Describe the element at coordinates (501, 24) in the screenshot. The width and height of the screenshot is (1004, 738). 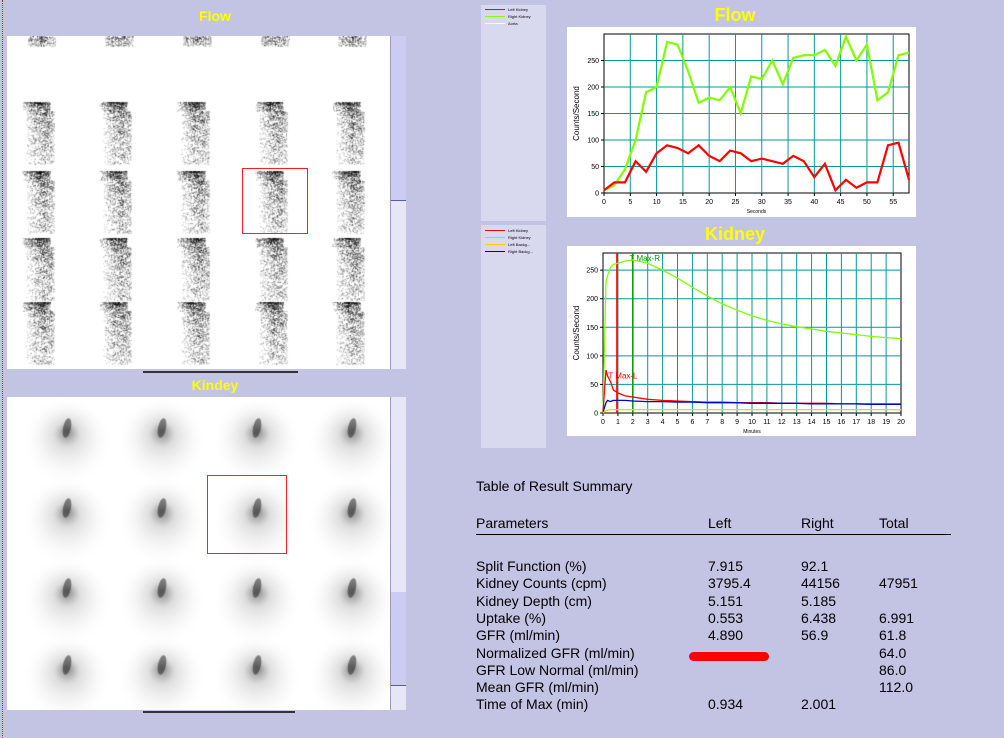
I see `flow-legend-aorta: Aorta` at that location.